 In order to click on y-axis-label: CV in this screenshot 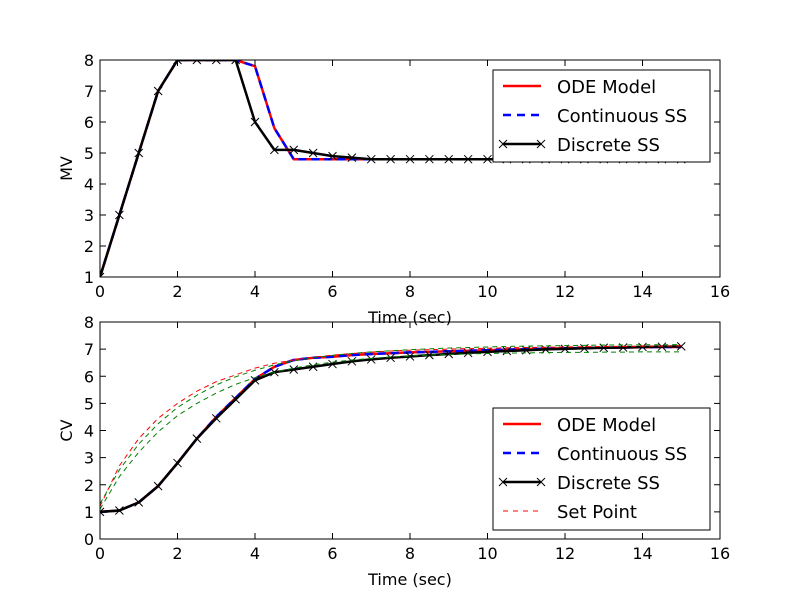, I will do `click(66, 430)`.